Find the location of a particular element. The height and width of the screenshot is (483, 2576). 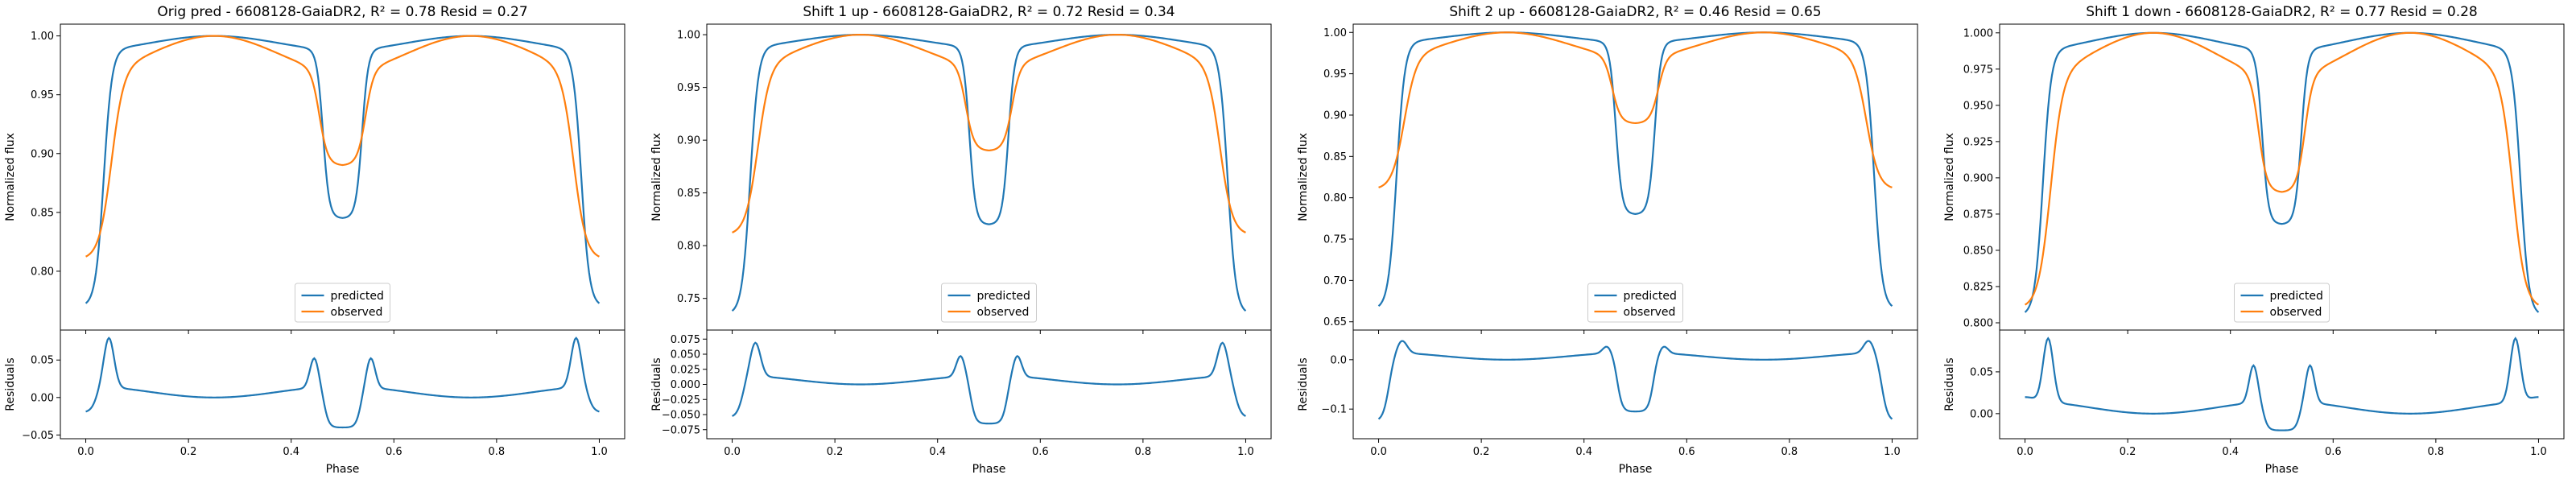

top-ytick-label: 0.900 is located at coordinates (1978, 178).